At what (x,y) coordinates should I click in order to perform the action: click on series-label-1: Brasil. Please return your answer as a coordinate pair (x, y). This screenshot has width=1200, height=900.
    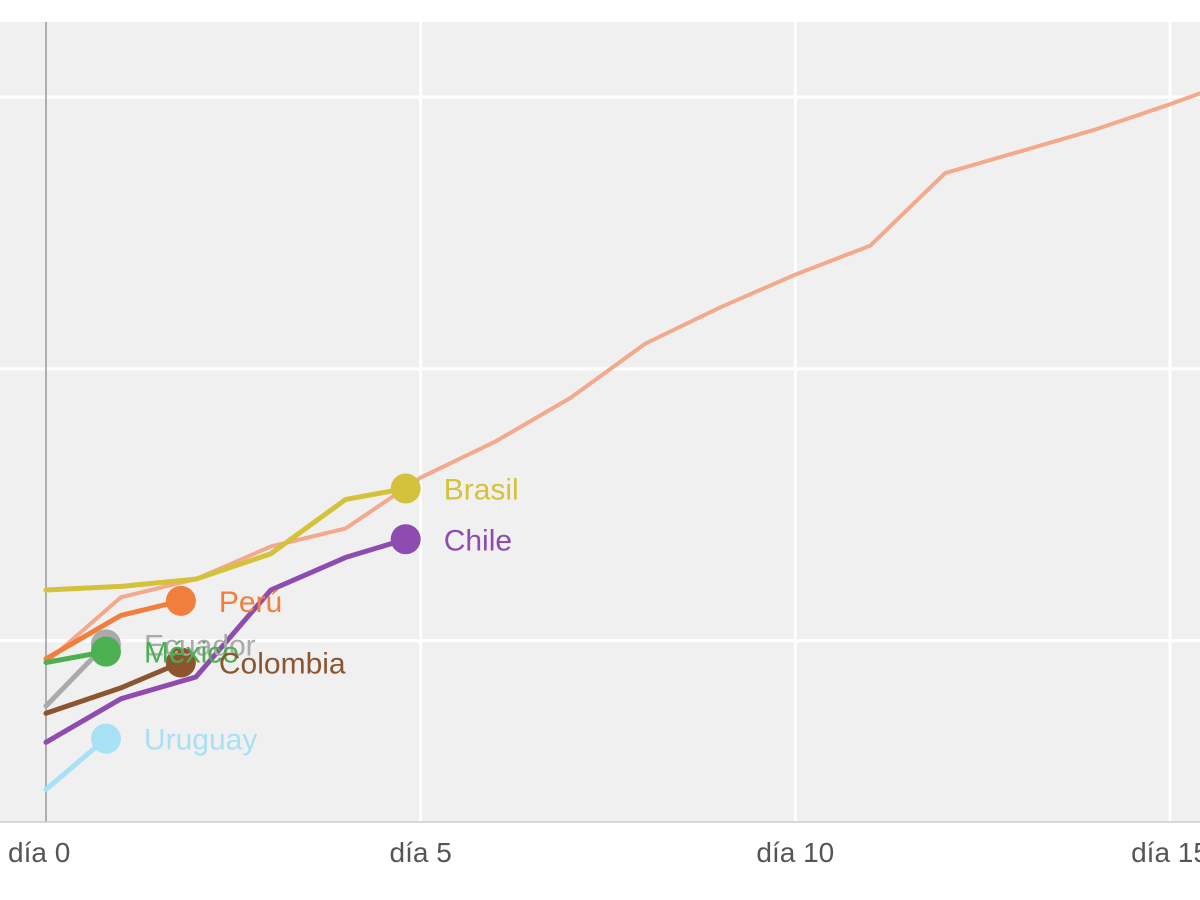
    Looking at the image, I should click on (481, 490).